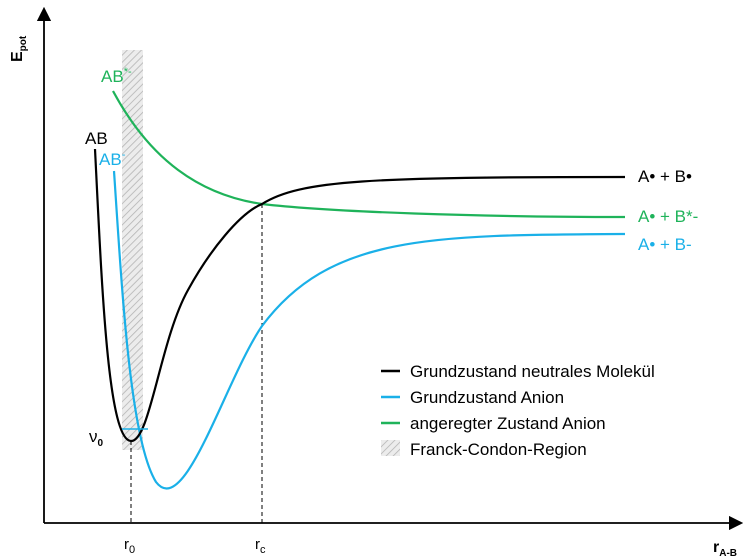 The width and height of the screenshot is (750, 560). What do you see at coordinates (532, 371) in the screenshot?
I see `legend-label-neutral: Grundzustand neutrales Molekül` at bounding box center [532, 371].